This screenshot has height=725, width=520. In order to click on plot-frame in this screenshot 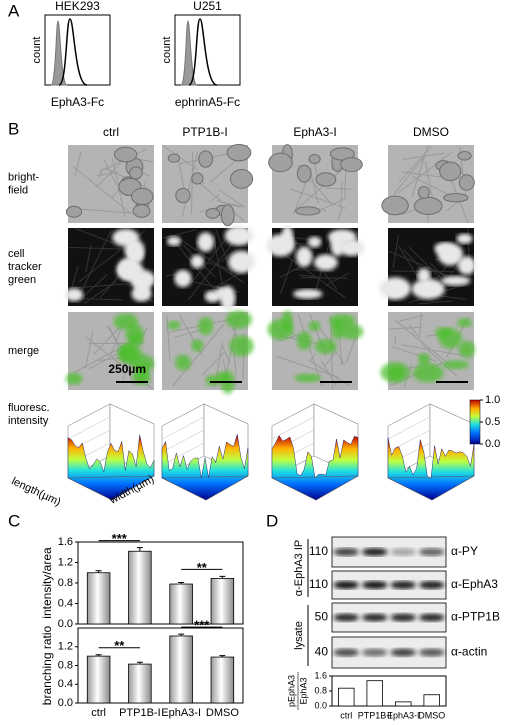, I will do `click(77, 50)`.